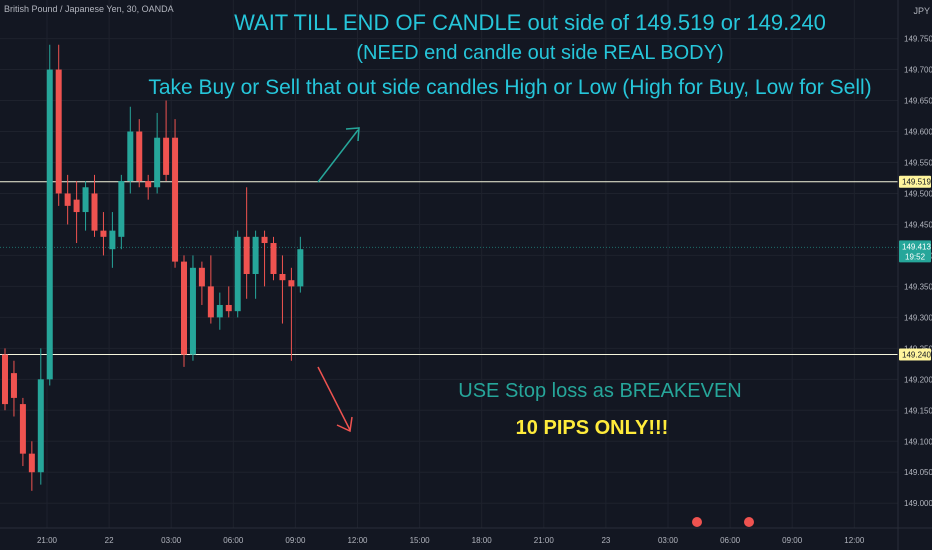 This screenshot has height=550, width=932. Describe the element at coordinates (338, 156) in the screenshot. I see `arrow-up-line` at that location.